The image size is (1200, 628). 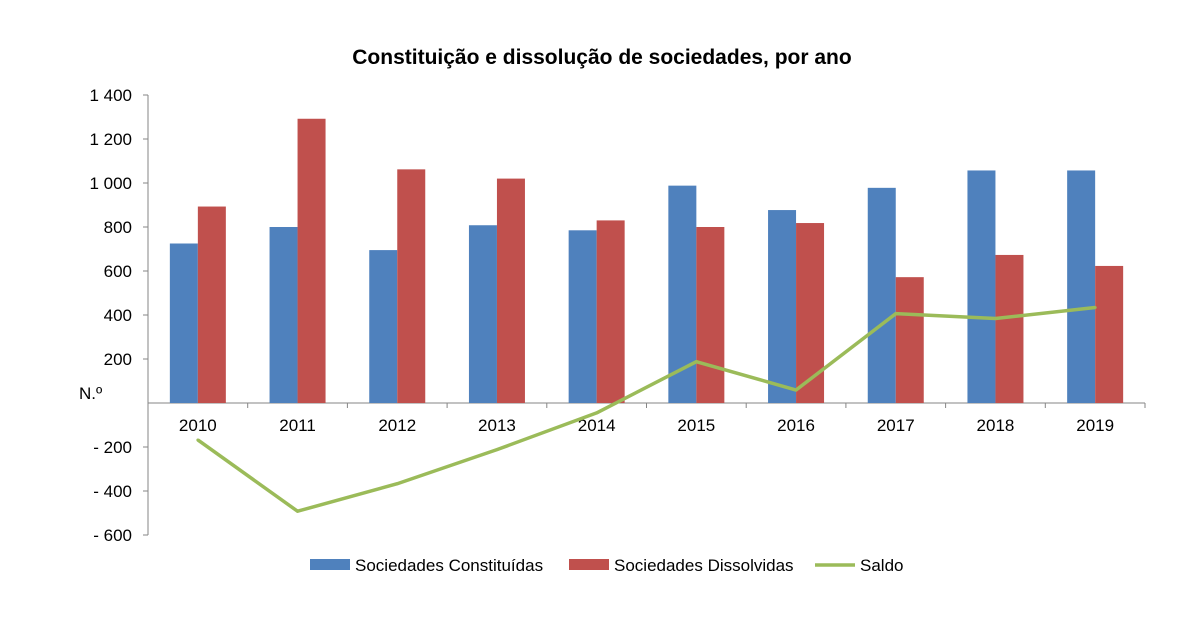 I want to click on legend-label-constituidas: Sociedades Constituídas, so click(x=449, y=565).